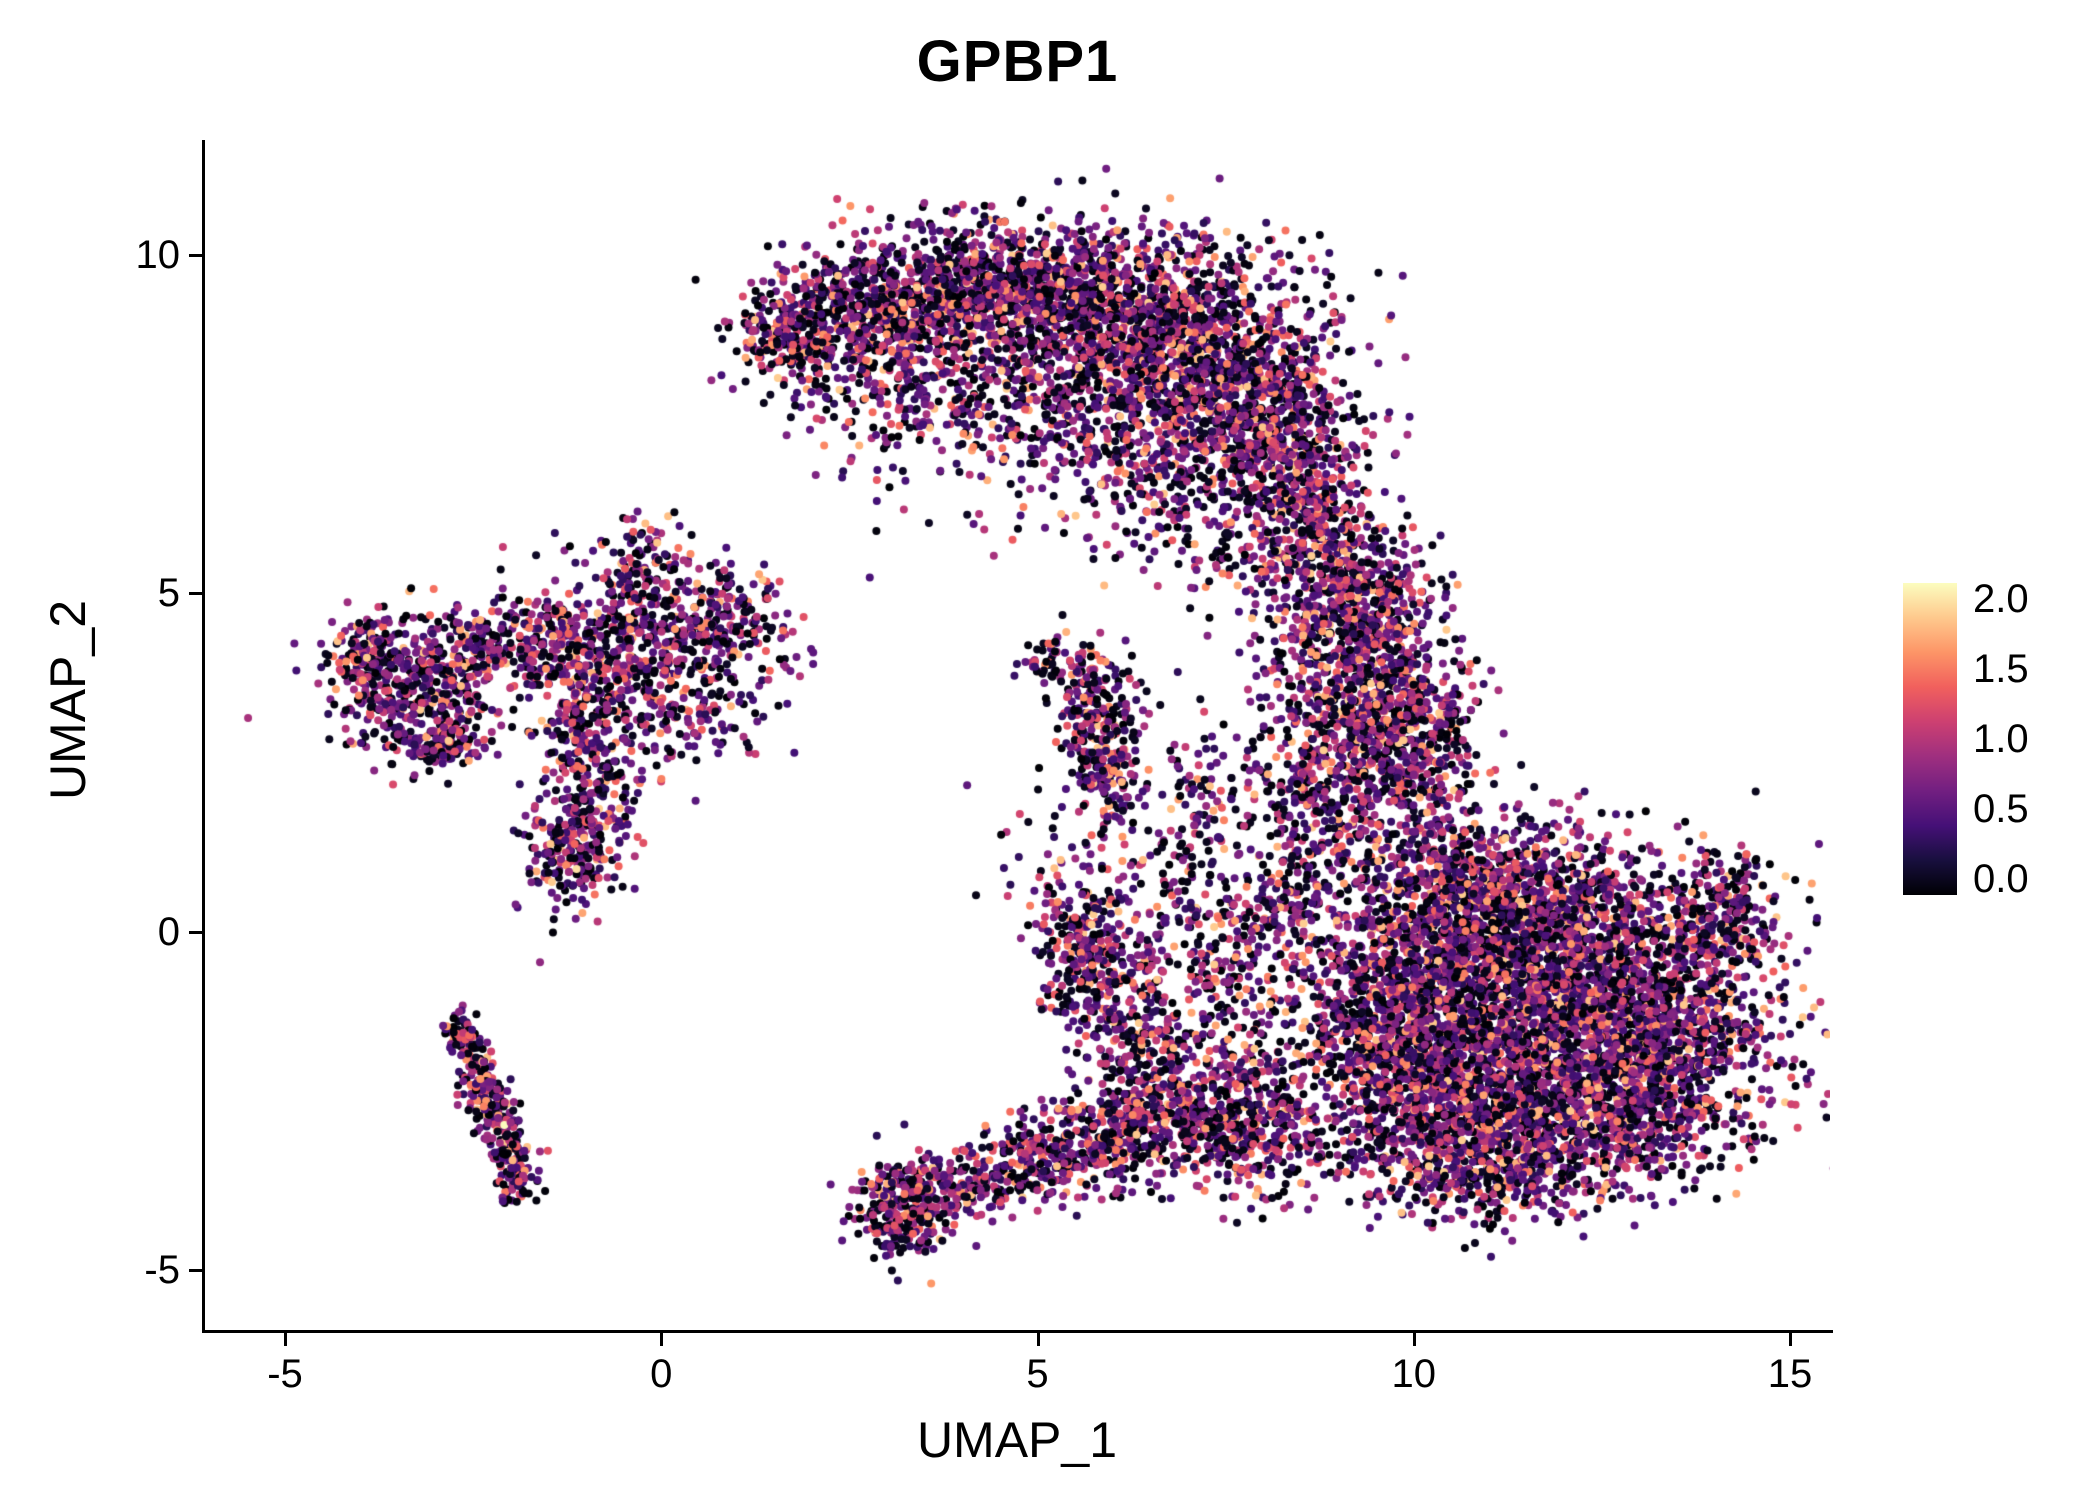  What do you see at coordinates (1017, 1440) in the screenshot?
I see `x-axis-title: UMAP_1` at bounding box center [1017, 1440].